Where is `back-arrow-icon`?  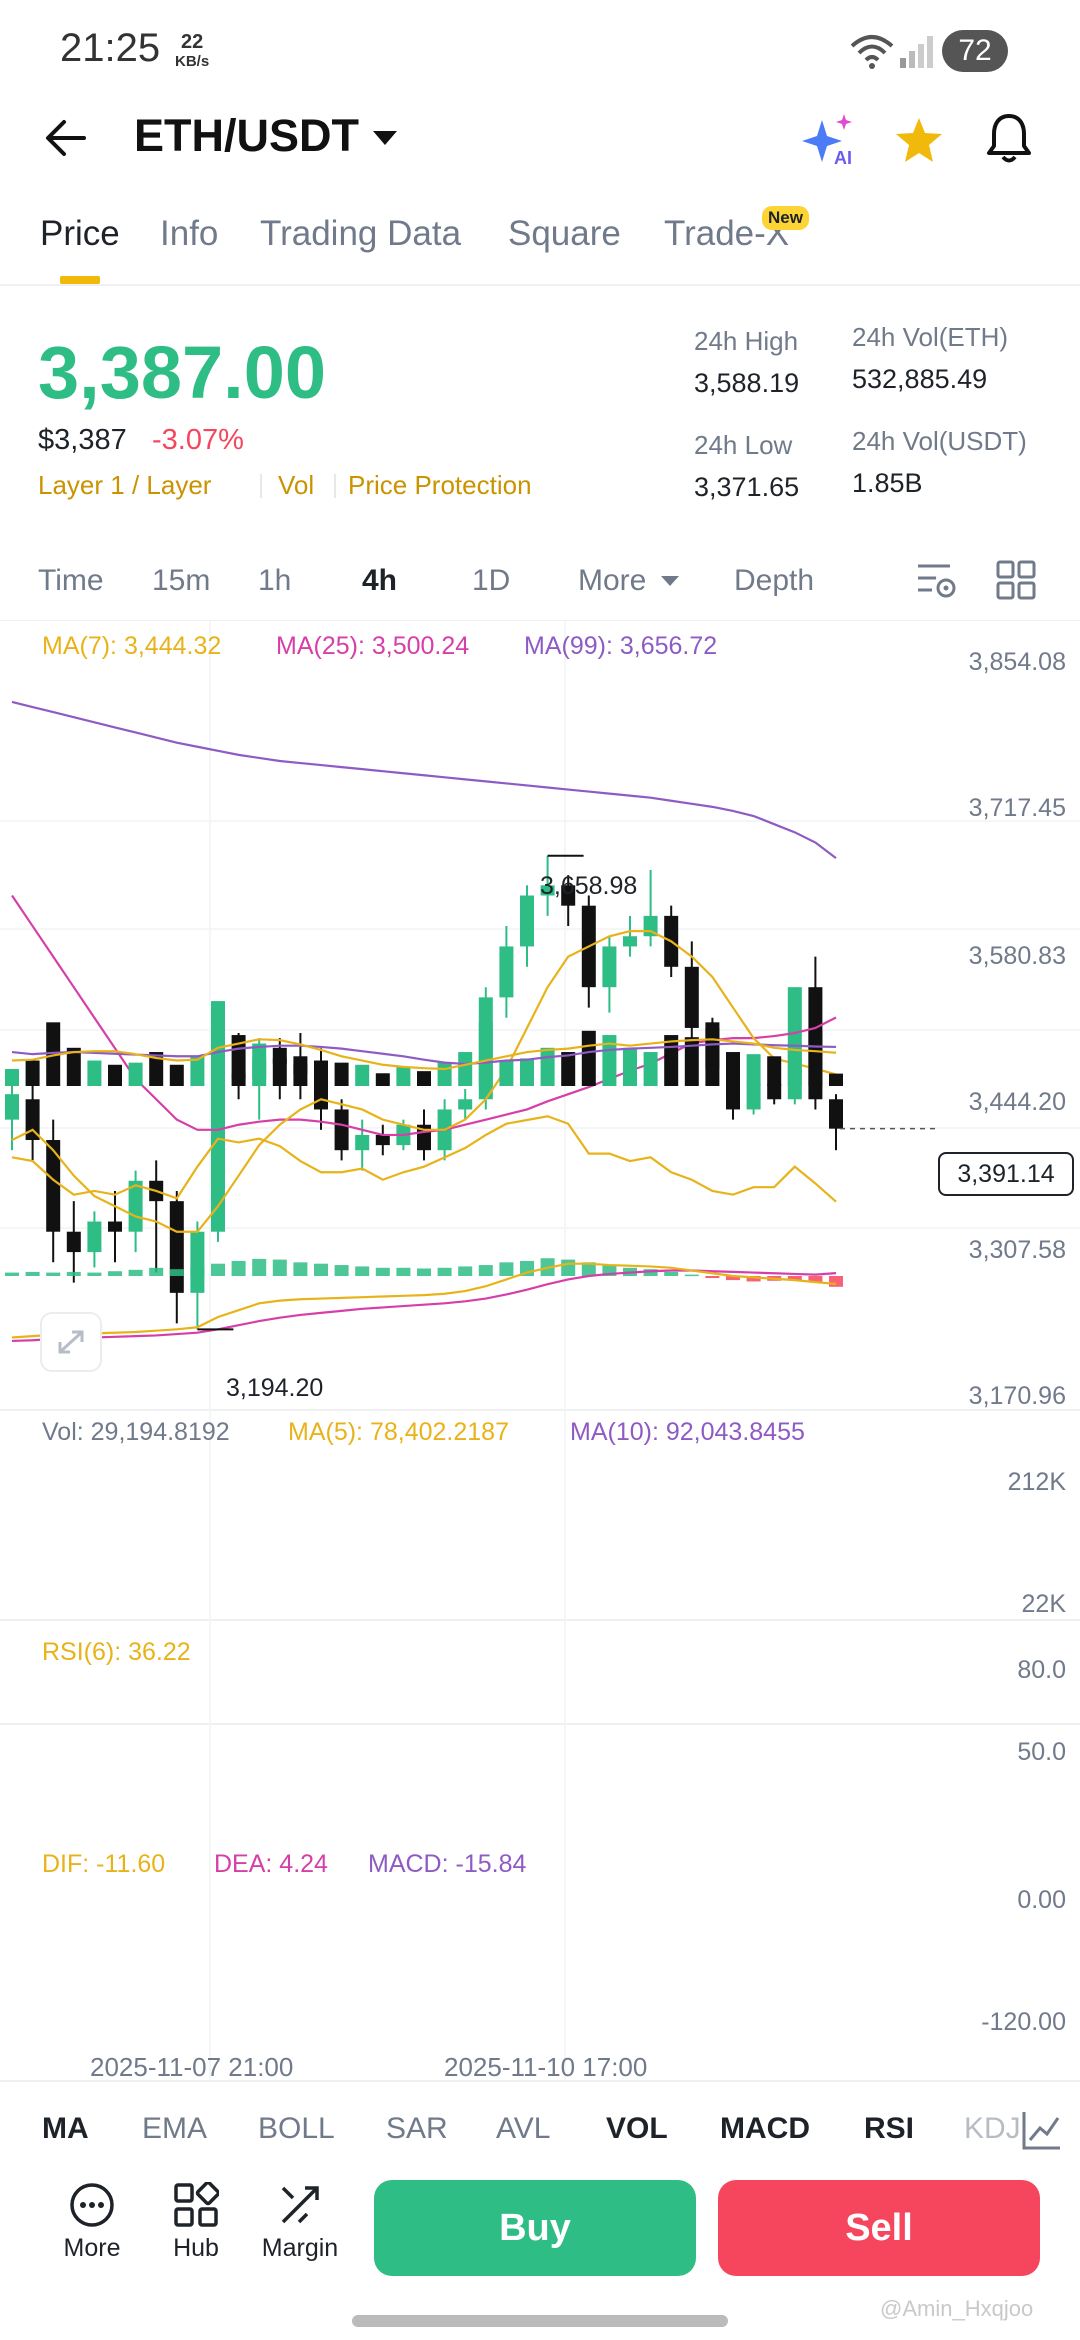 back-arrow-icon is located at coordinates (66, 138).